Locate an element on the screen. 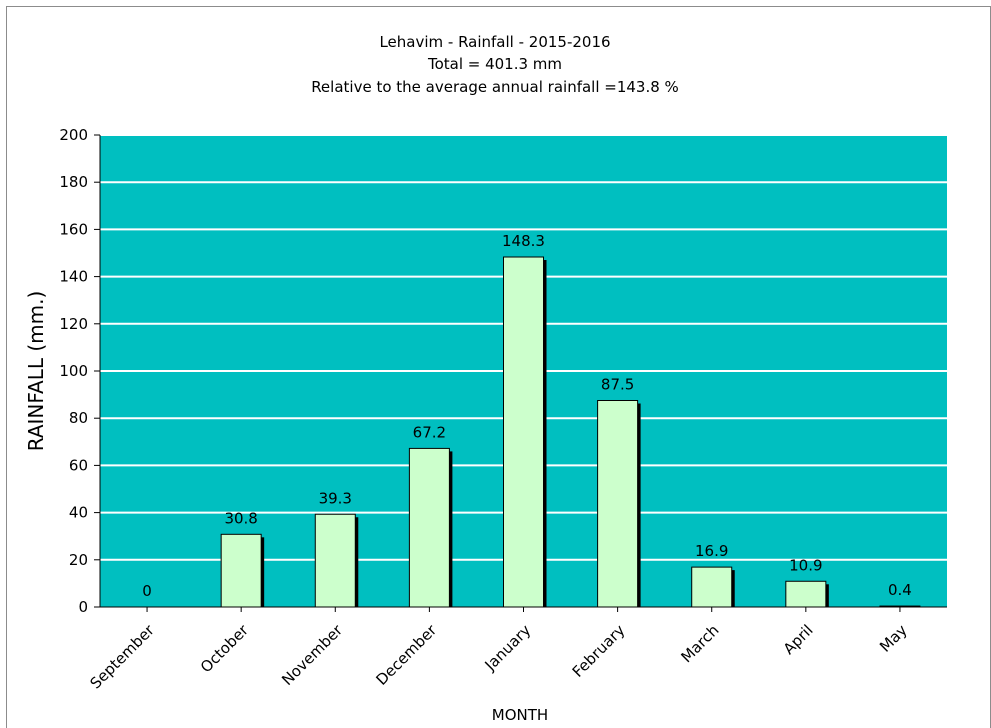 This screenshot has height=728, width=991. data-label-march: 16.9 is located at coordinates (711, 551).